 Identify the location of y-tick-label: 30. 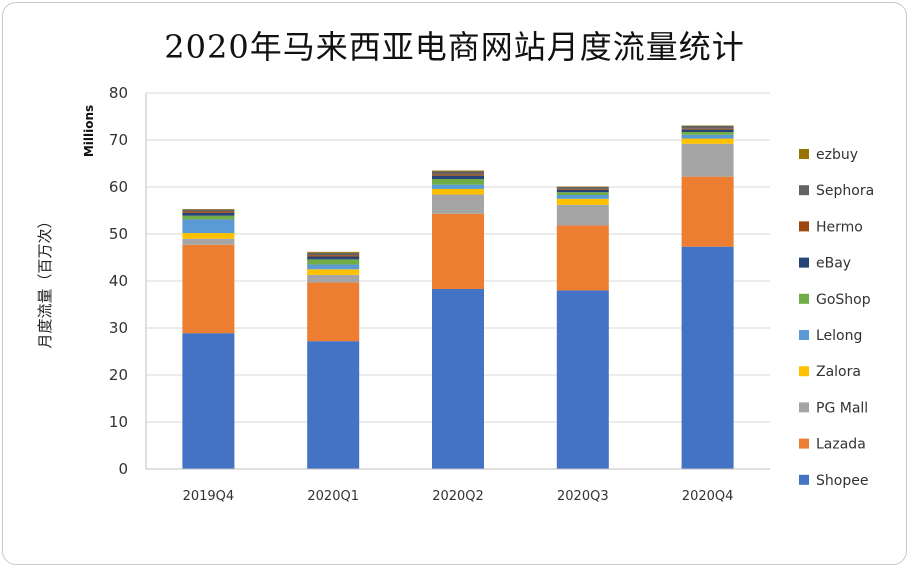
(118, 328).